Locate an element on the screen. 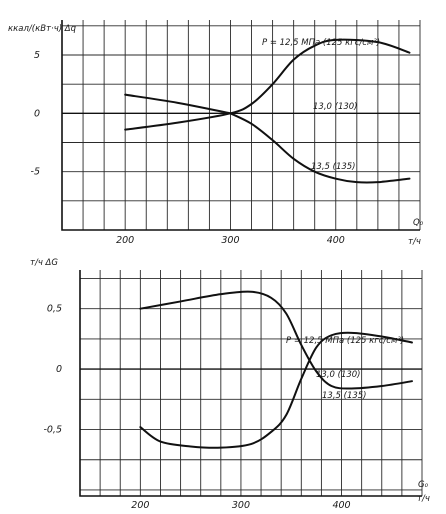  y-tick-label: 5 is located at coordinates (37, 55).